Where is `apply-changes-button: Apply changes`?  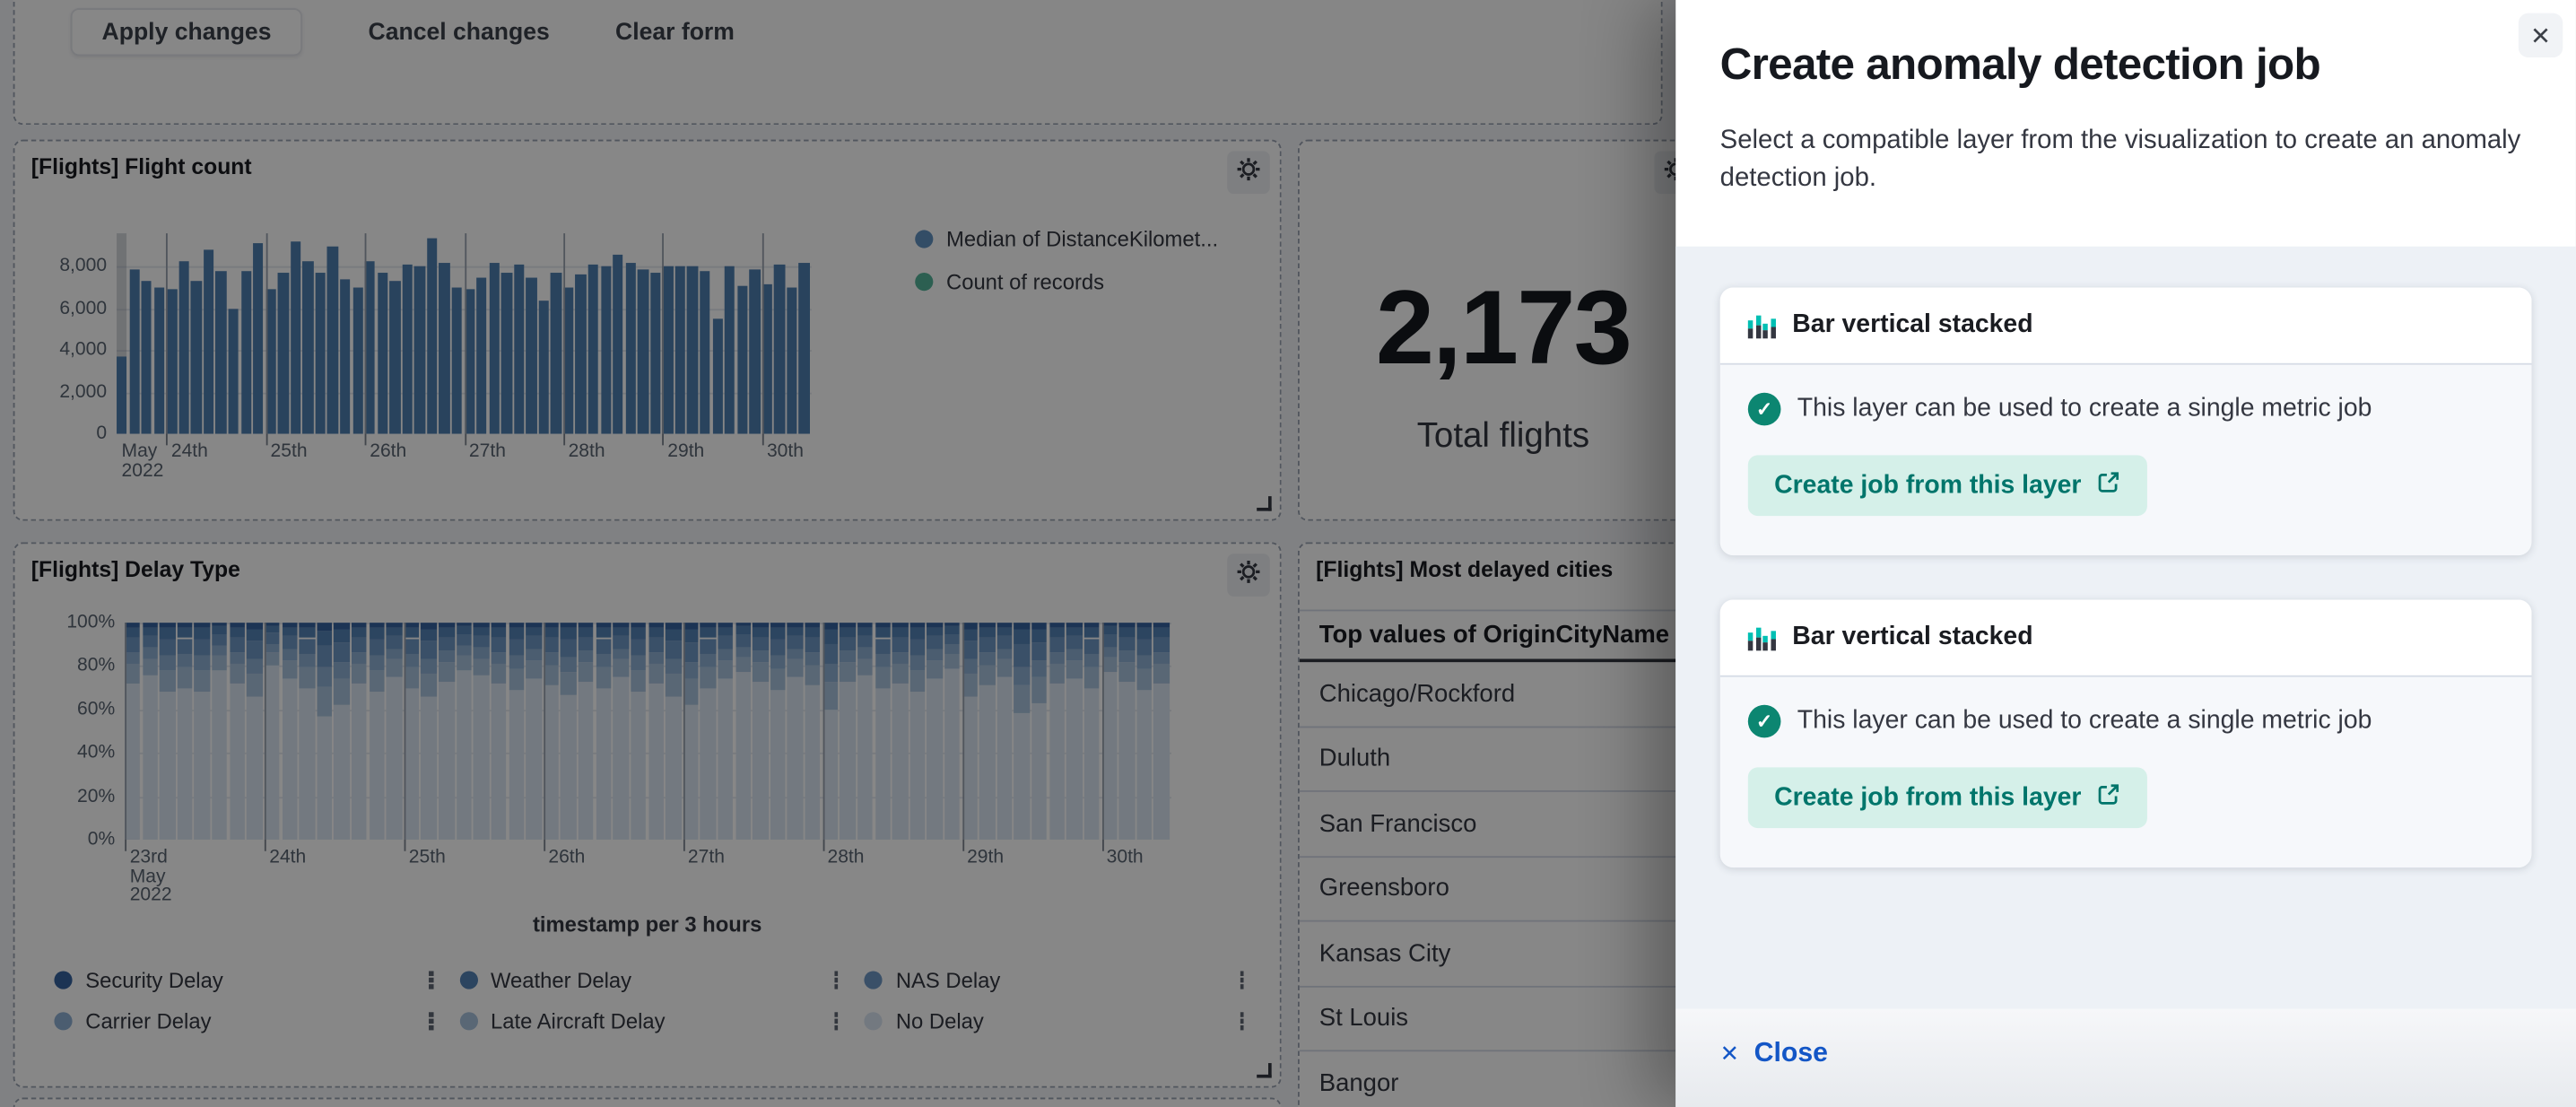 apply-changes-button: Apply changes is located at coordinates (186, 32).